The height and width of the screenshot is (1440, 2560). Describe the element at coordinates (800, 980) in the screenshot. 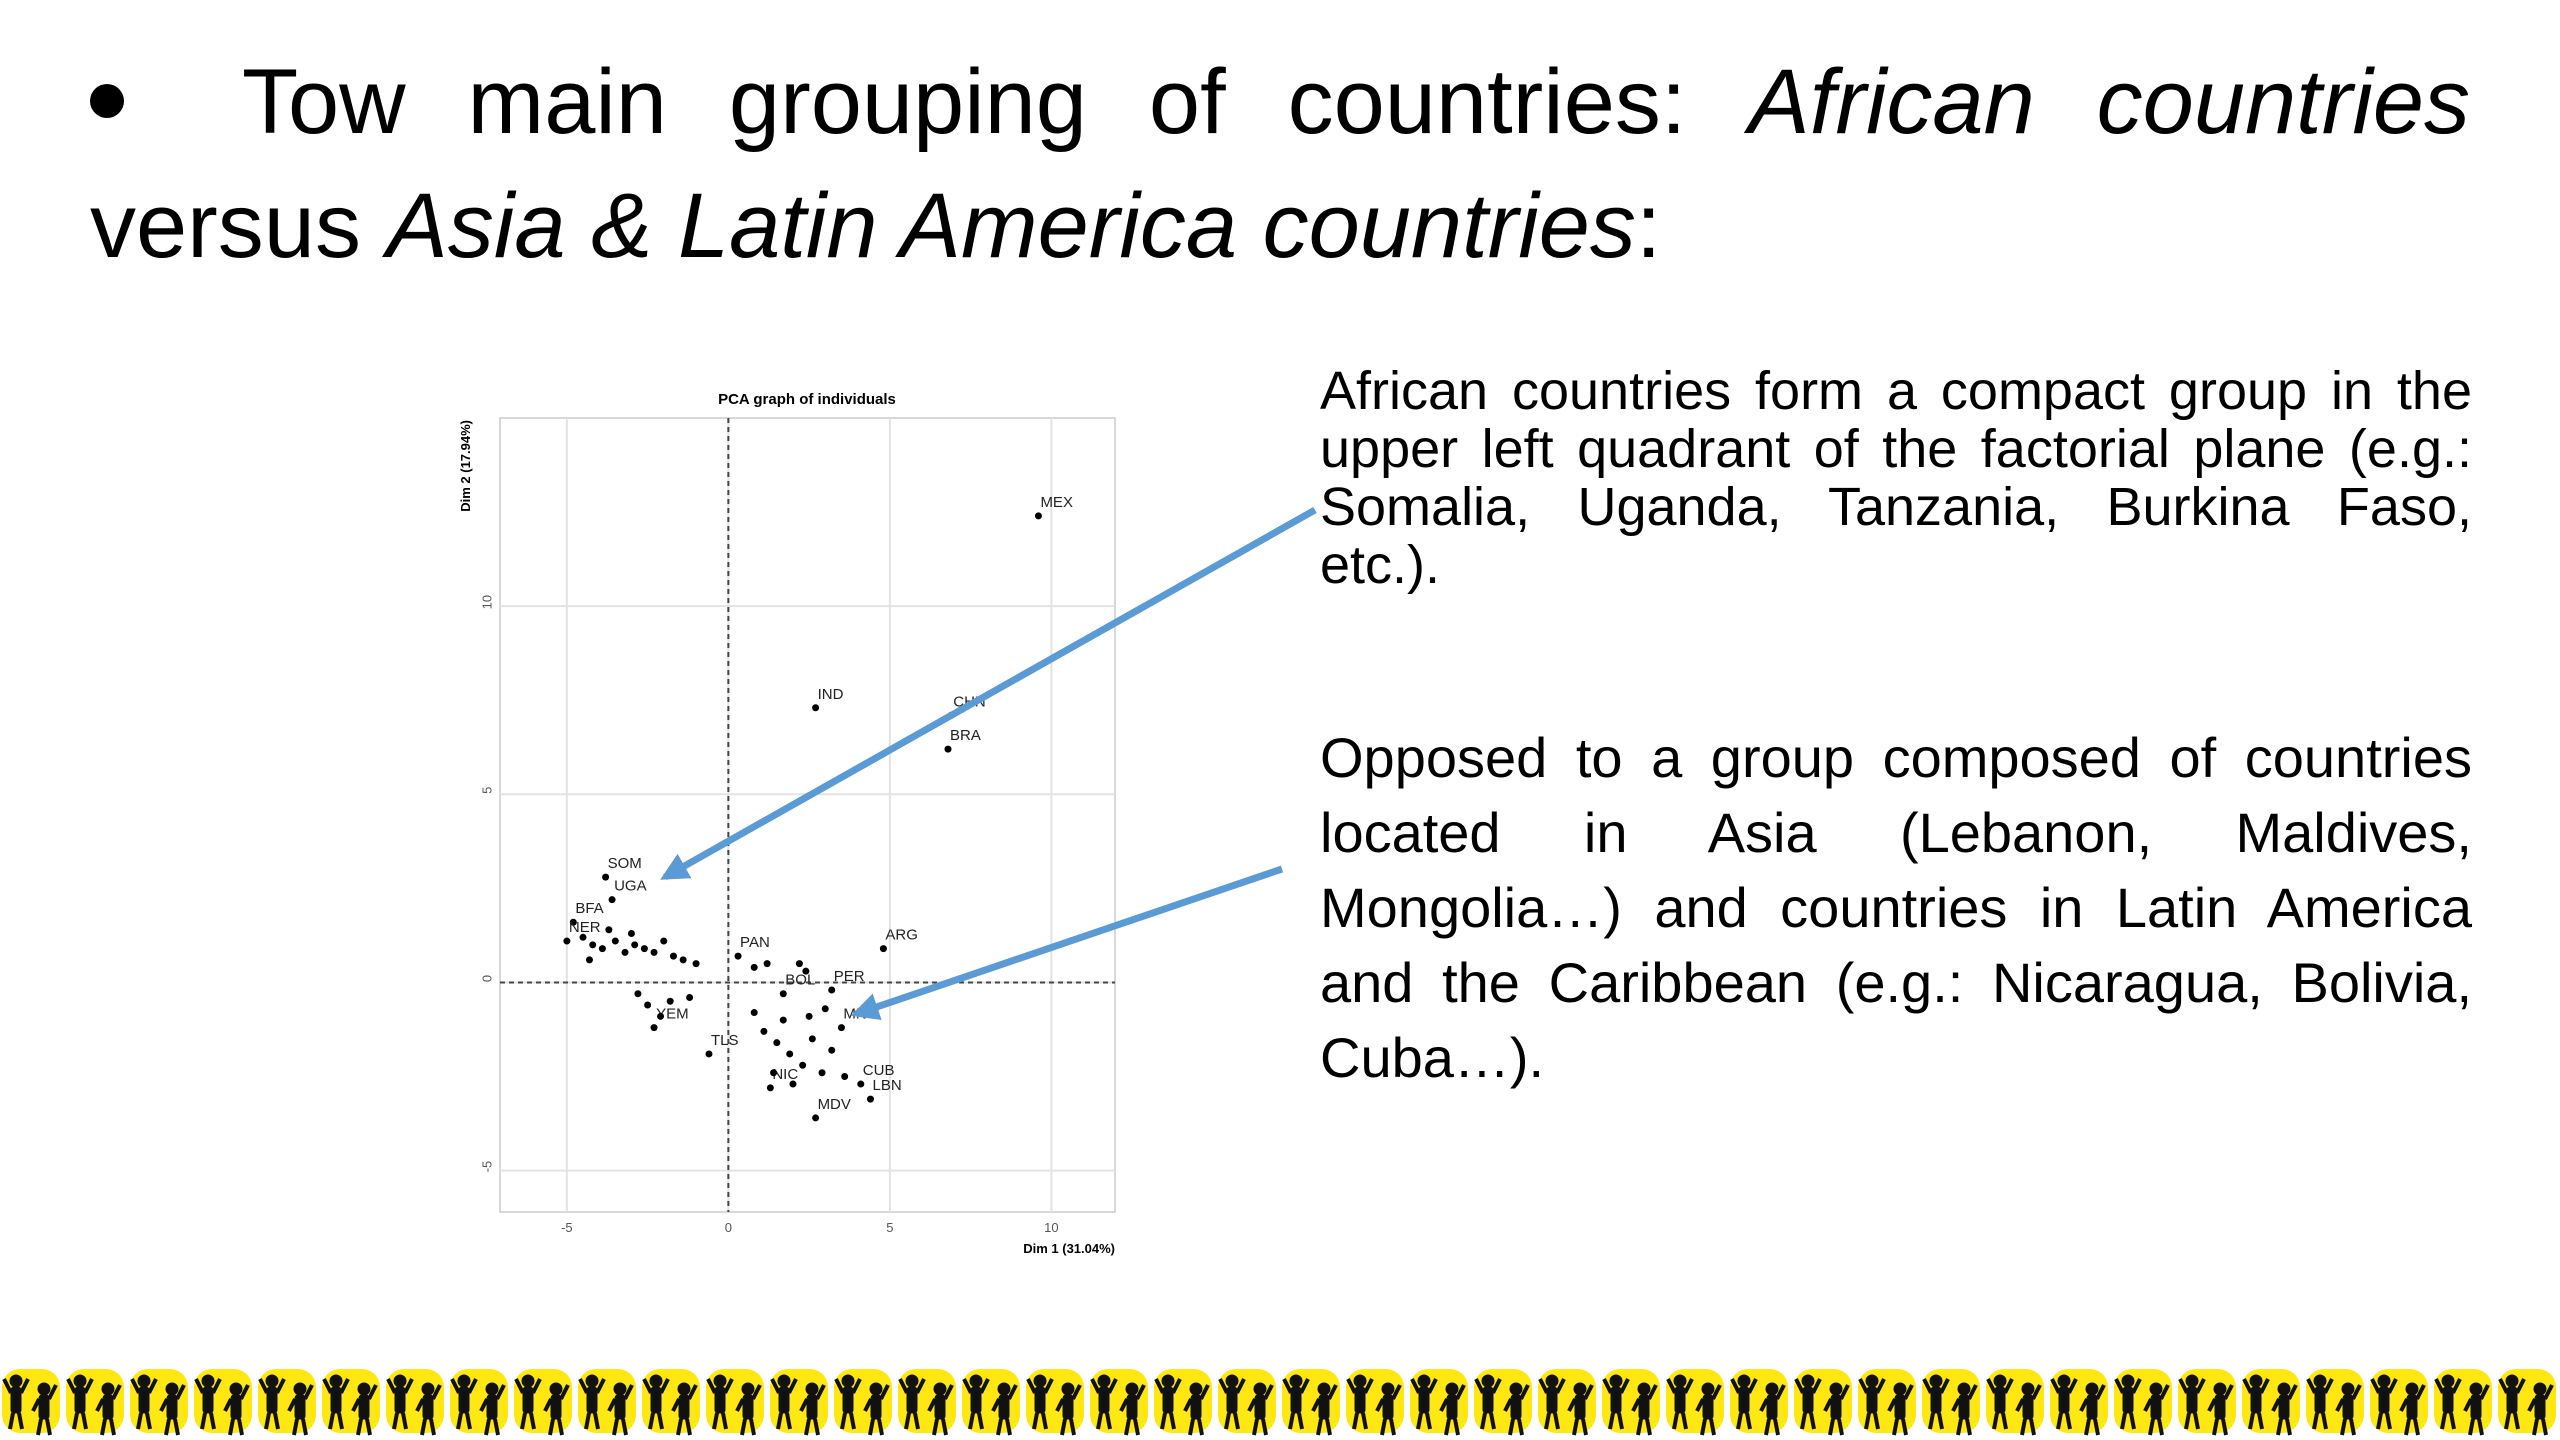

I see `point-label: BOL` at that location.